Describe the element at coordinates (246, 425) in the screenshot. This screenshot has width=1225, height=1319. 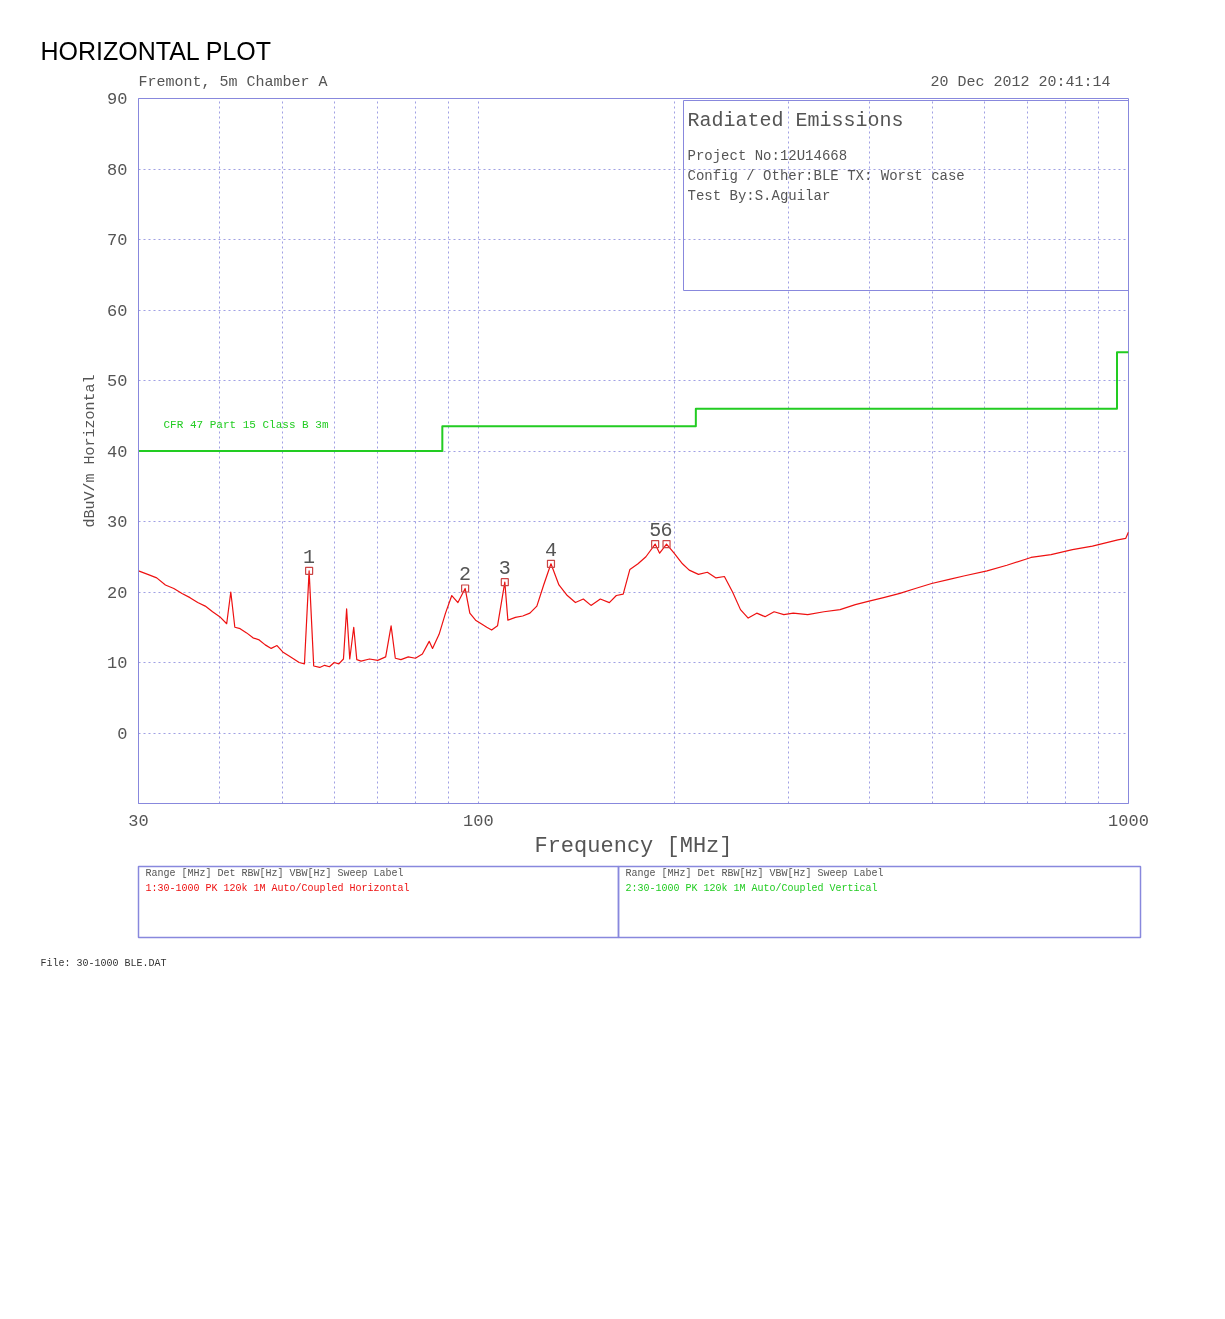
I see `series-label: CFR 47 Part 15 Class B 3m` at that location.